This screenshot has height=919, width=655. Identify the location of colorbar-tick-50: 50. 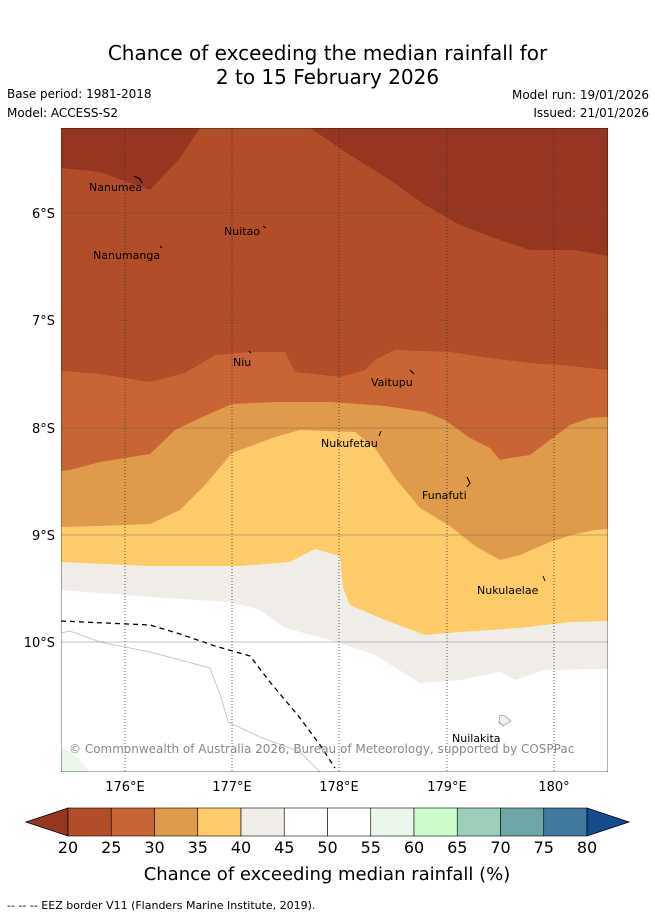
(327, 847).